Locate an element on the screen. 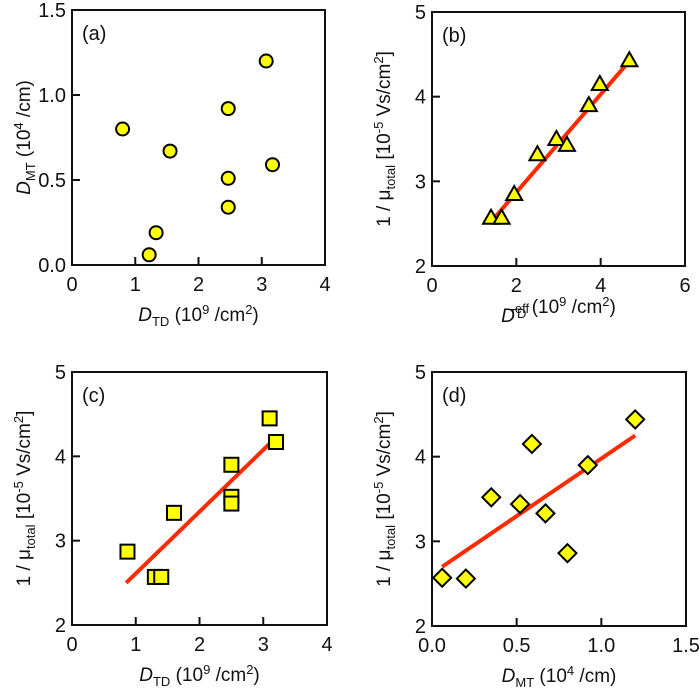  x-axis-label-supx: eff is located at coordinates (522, 308).